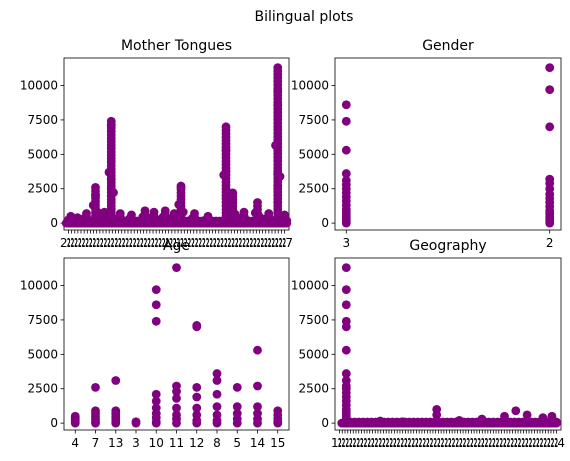 The width and height of the screenshot is (570, 461). I want to click on x-tick-label: 5, so click(237, 443).